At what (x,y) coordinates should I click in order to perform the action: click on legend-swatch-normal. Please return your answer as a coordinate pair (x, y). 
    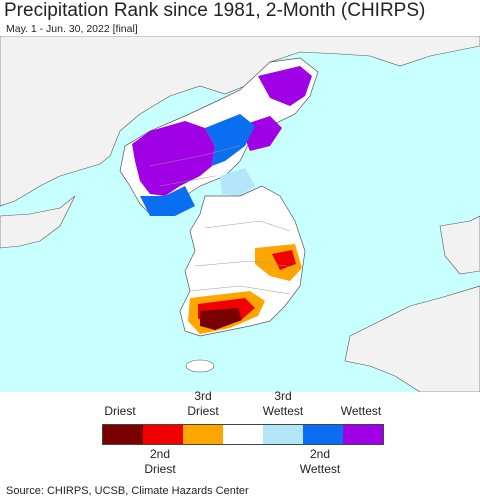
    Looking at the image, I should click on (243, 434).